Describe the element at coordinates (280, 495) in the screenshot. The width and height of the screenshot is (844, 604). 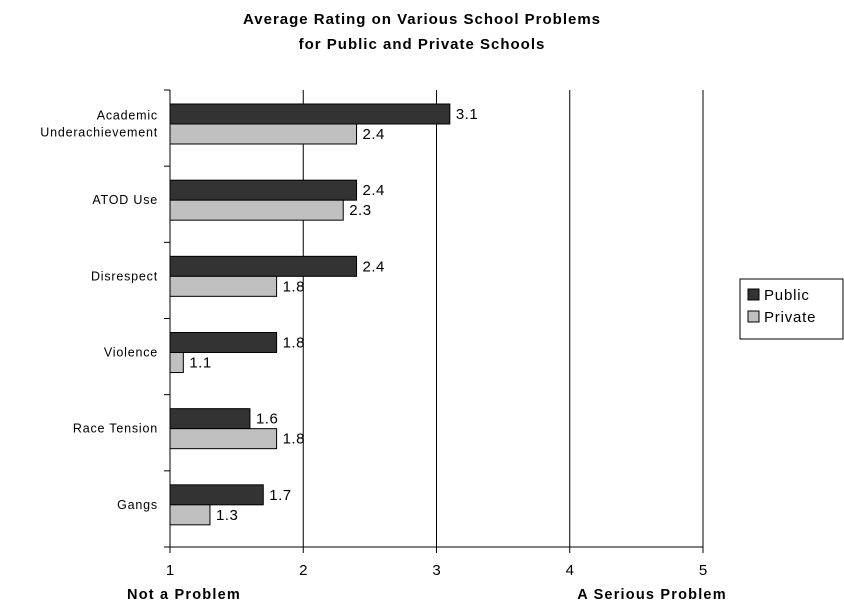
I see `data-label-public-5: 1.7` at that location.